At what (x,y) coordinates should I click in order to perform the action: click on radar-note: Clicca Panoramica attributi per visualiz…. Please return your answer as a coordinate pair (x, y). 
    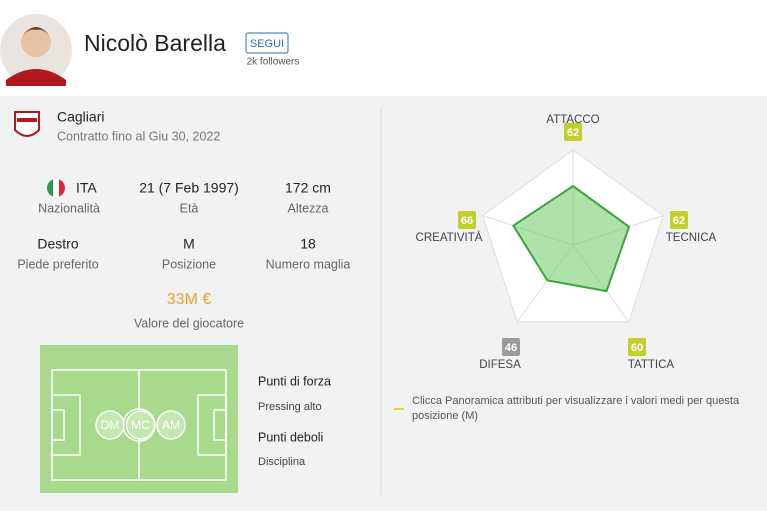
    Looking at the image, I should click on (576, 408).